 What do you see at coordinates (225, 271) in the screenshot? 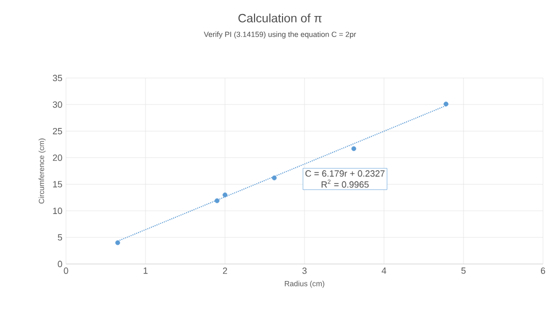
I see `x-tick-label: 2` at bounding box center [225, 271].